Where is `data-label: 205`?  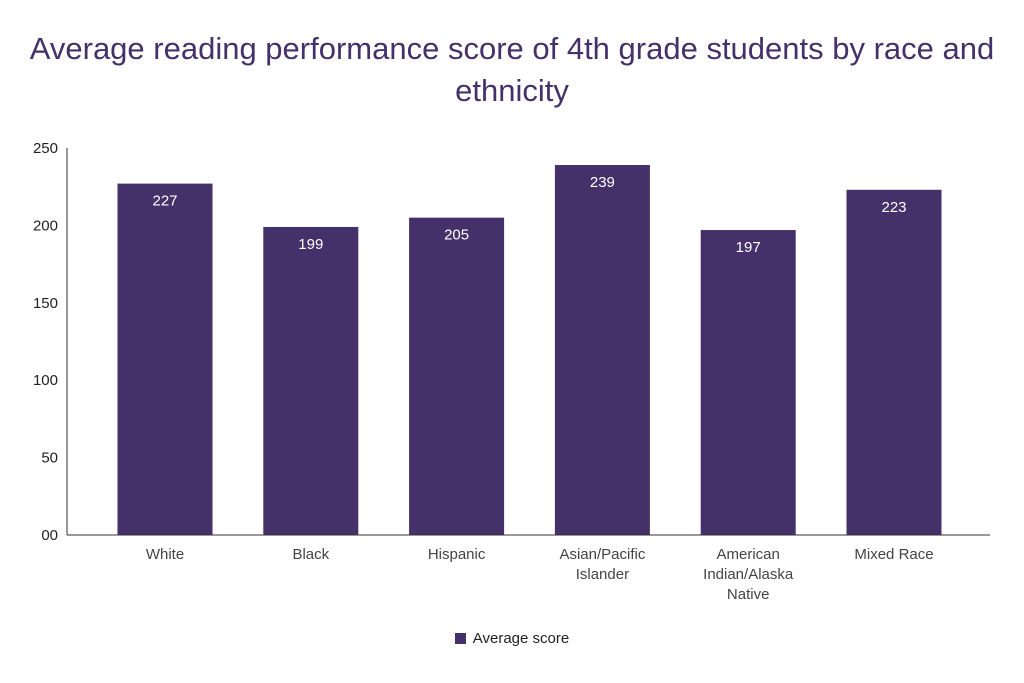 data-label: 205 is located at coordinates (456, 235).